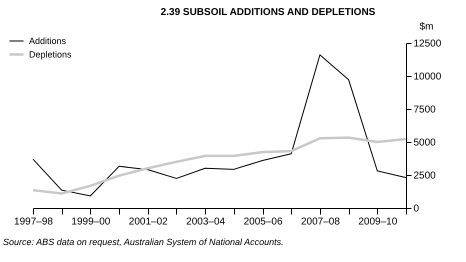 This screenshot has width=466, height=262. What do you see at coordinates (263, 222) in the screenshot?
I see `x-tick-label: 2005–06` at bounding box center [263, 222].